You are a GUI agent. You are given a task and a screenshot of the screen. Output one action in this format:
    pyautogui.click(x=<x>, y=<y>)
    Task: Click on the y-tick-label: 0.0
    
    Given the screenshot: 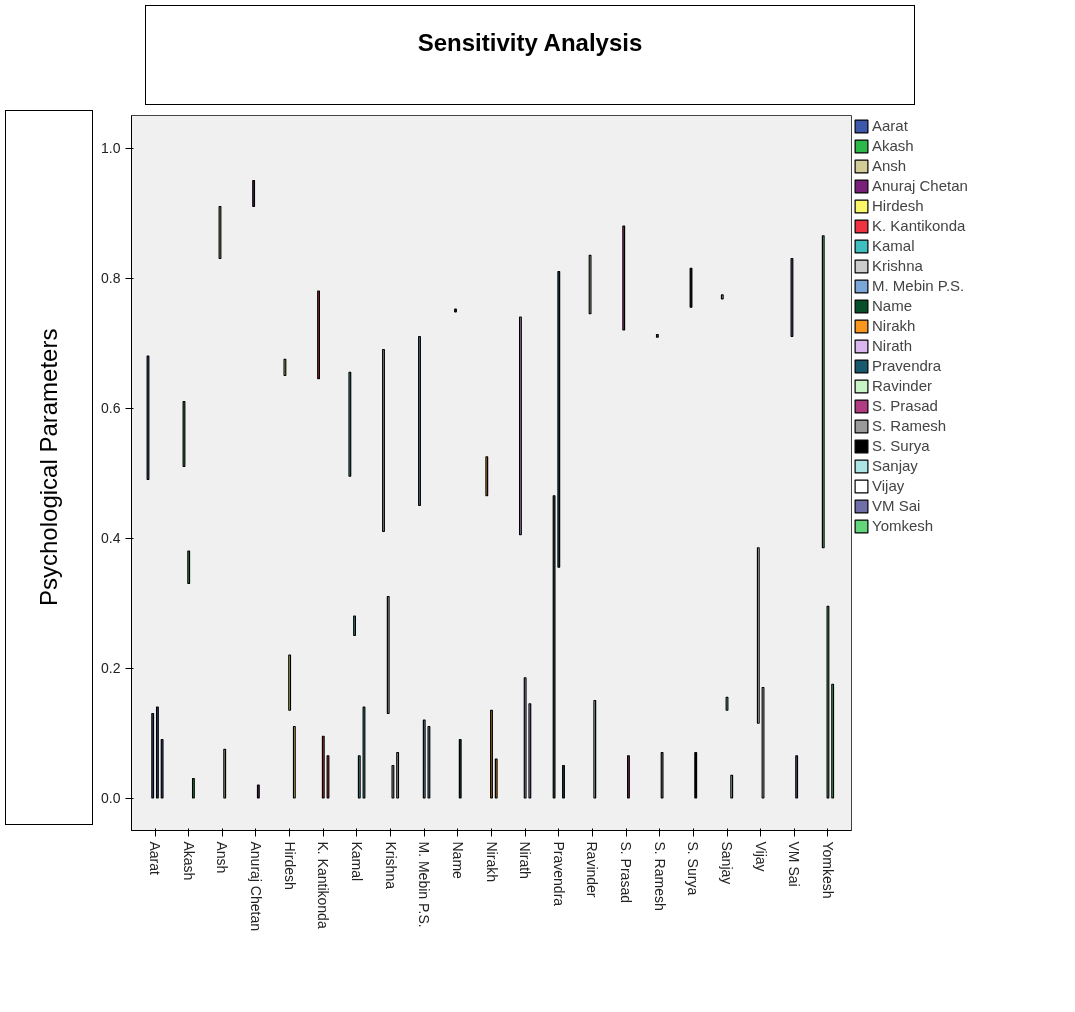 What is the action you would take?
    pyautogui.click(x=111, y=798)
    